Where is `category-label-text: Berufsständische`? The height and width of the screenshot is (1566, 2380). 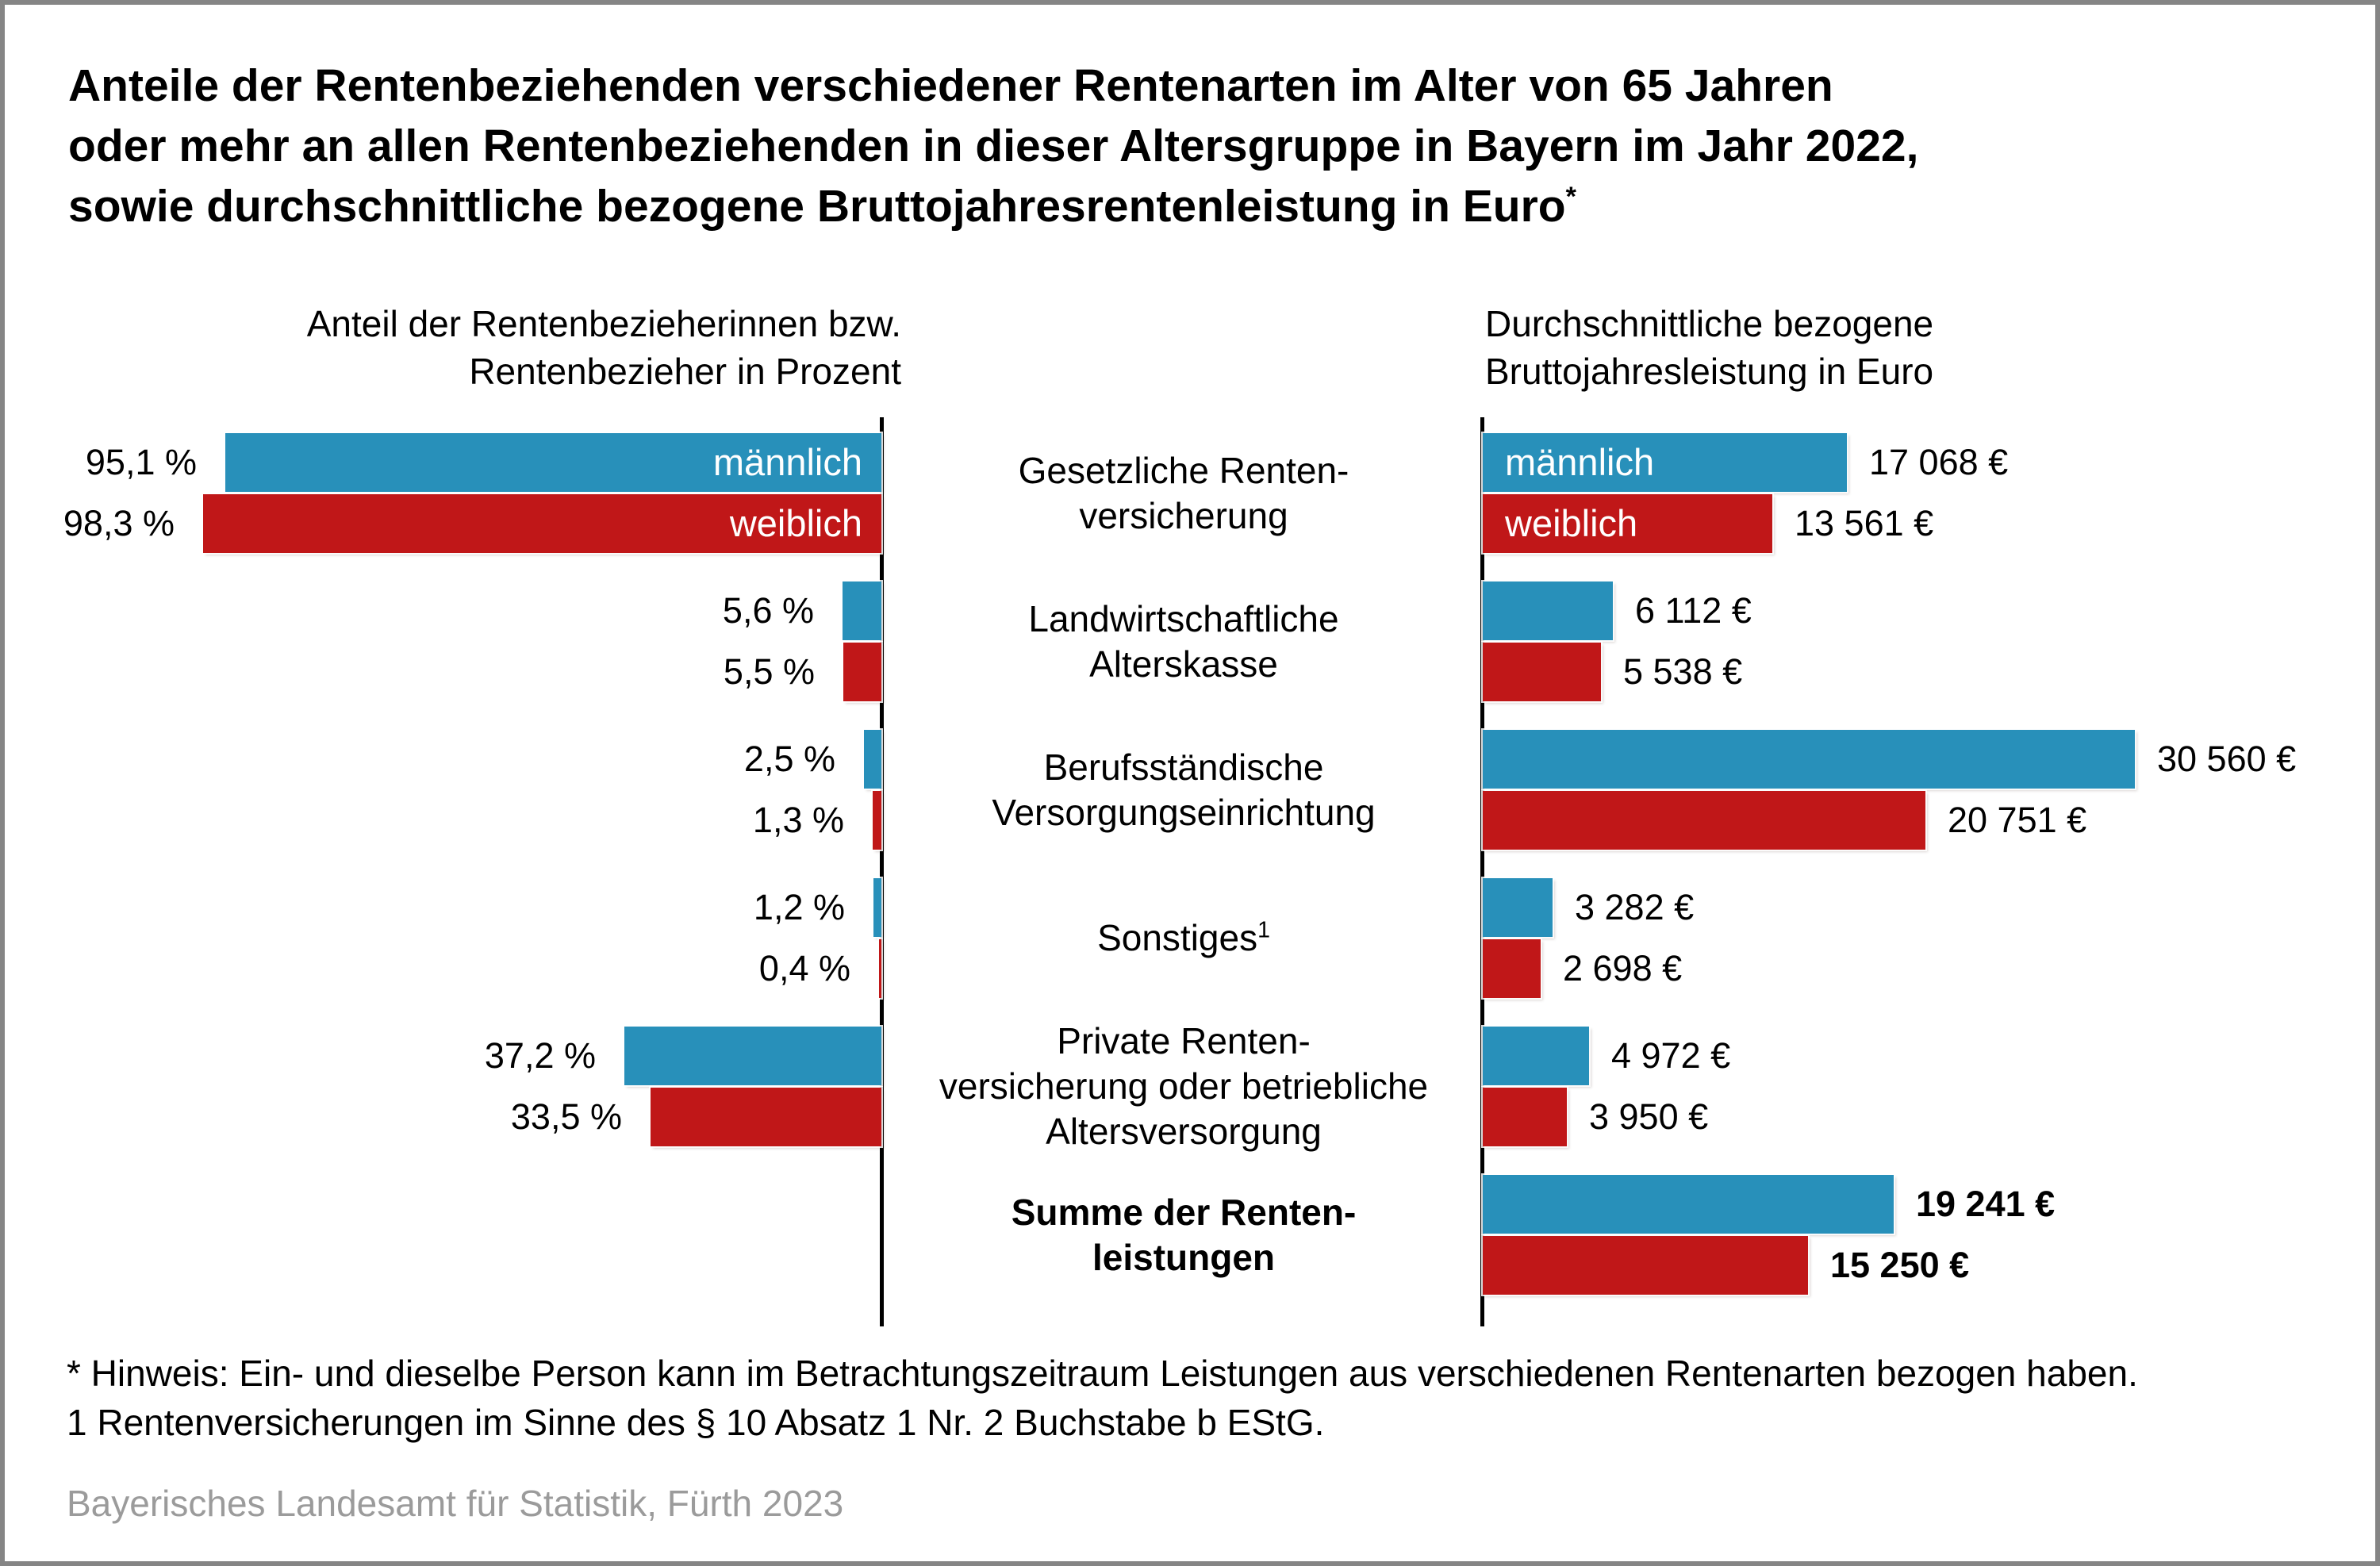 category-label-text: Berufsständische is located at coordinates (1183, 767).